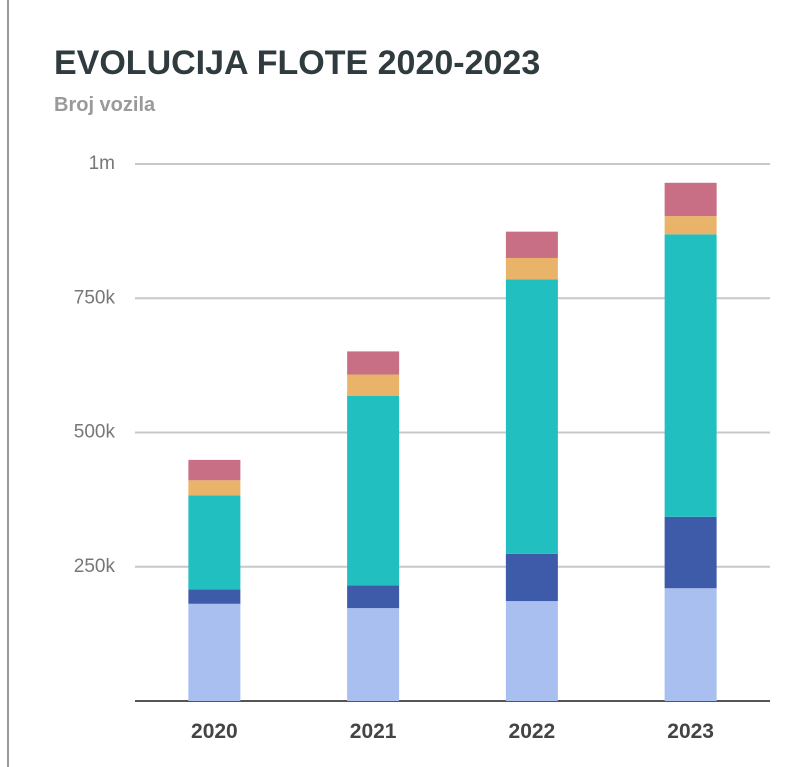 The height and width of the screenshot is (767, 788). I want to click on y-tick-label: 1m, so click(102, 163).